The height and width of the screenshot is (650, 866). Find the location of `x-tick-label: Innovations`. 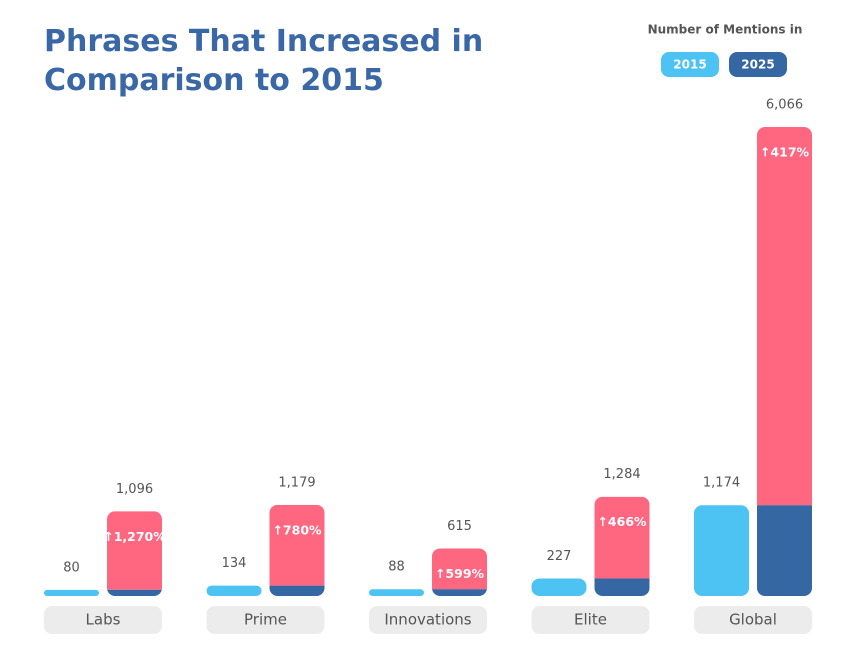

x-tick-label: Innovations is located at coordinates (427, 620).